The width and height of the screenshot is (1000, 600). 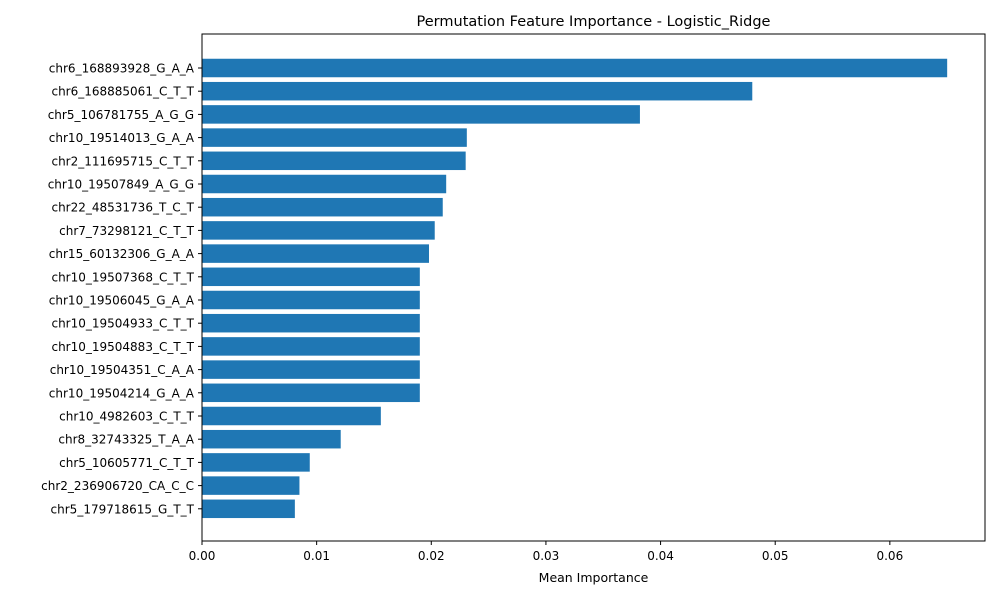 What do you see at coordinates (121, 115) in the screenshot?
I see `y-tick-label: chr5_106781755_A_G_G` at bounding box center [121, 115].